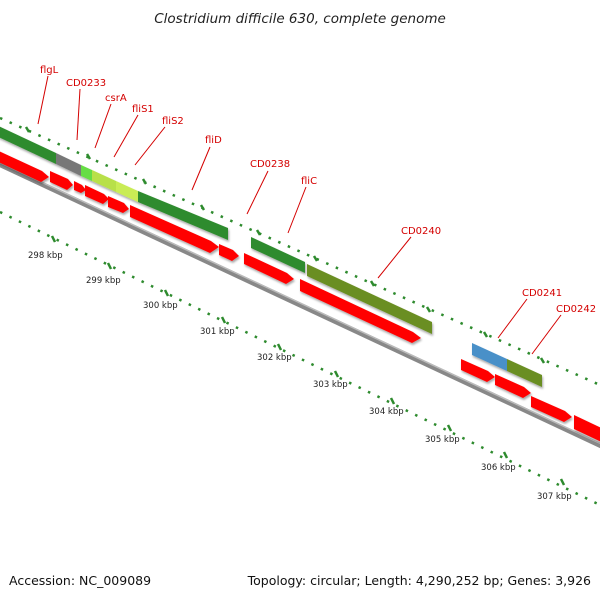  What do you see at coordinates (524, 373) in the screenshot?
I see `gene-CD0242` at bounding box center [524, 373].